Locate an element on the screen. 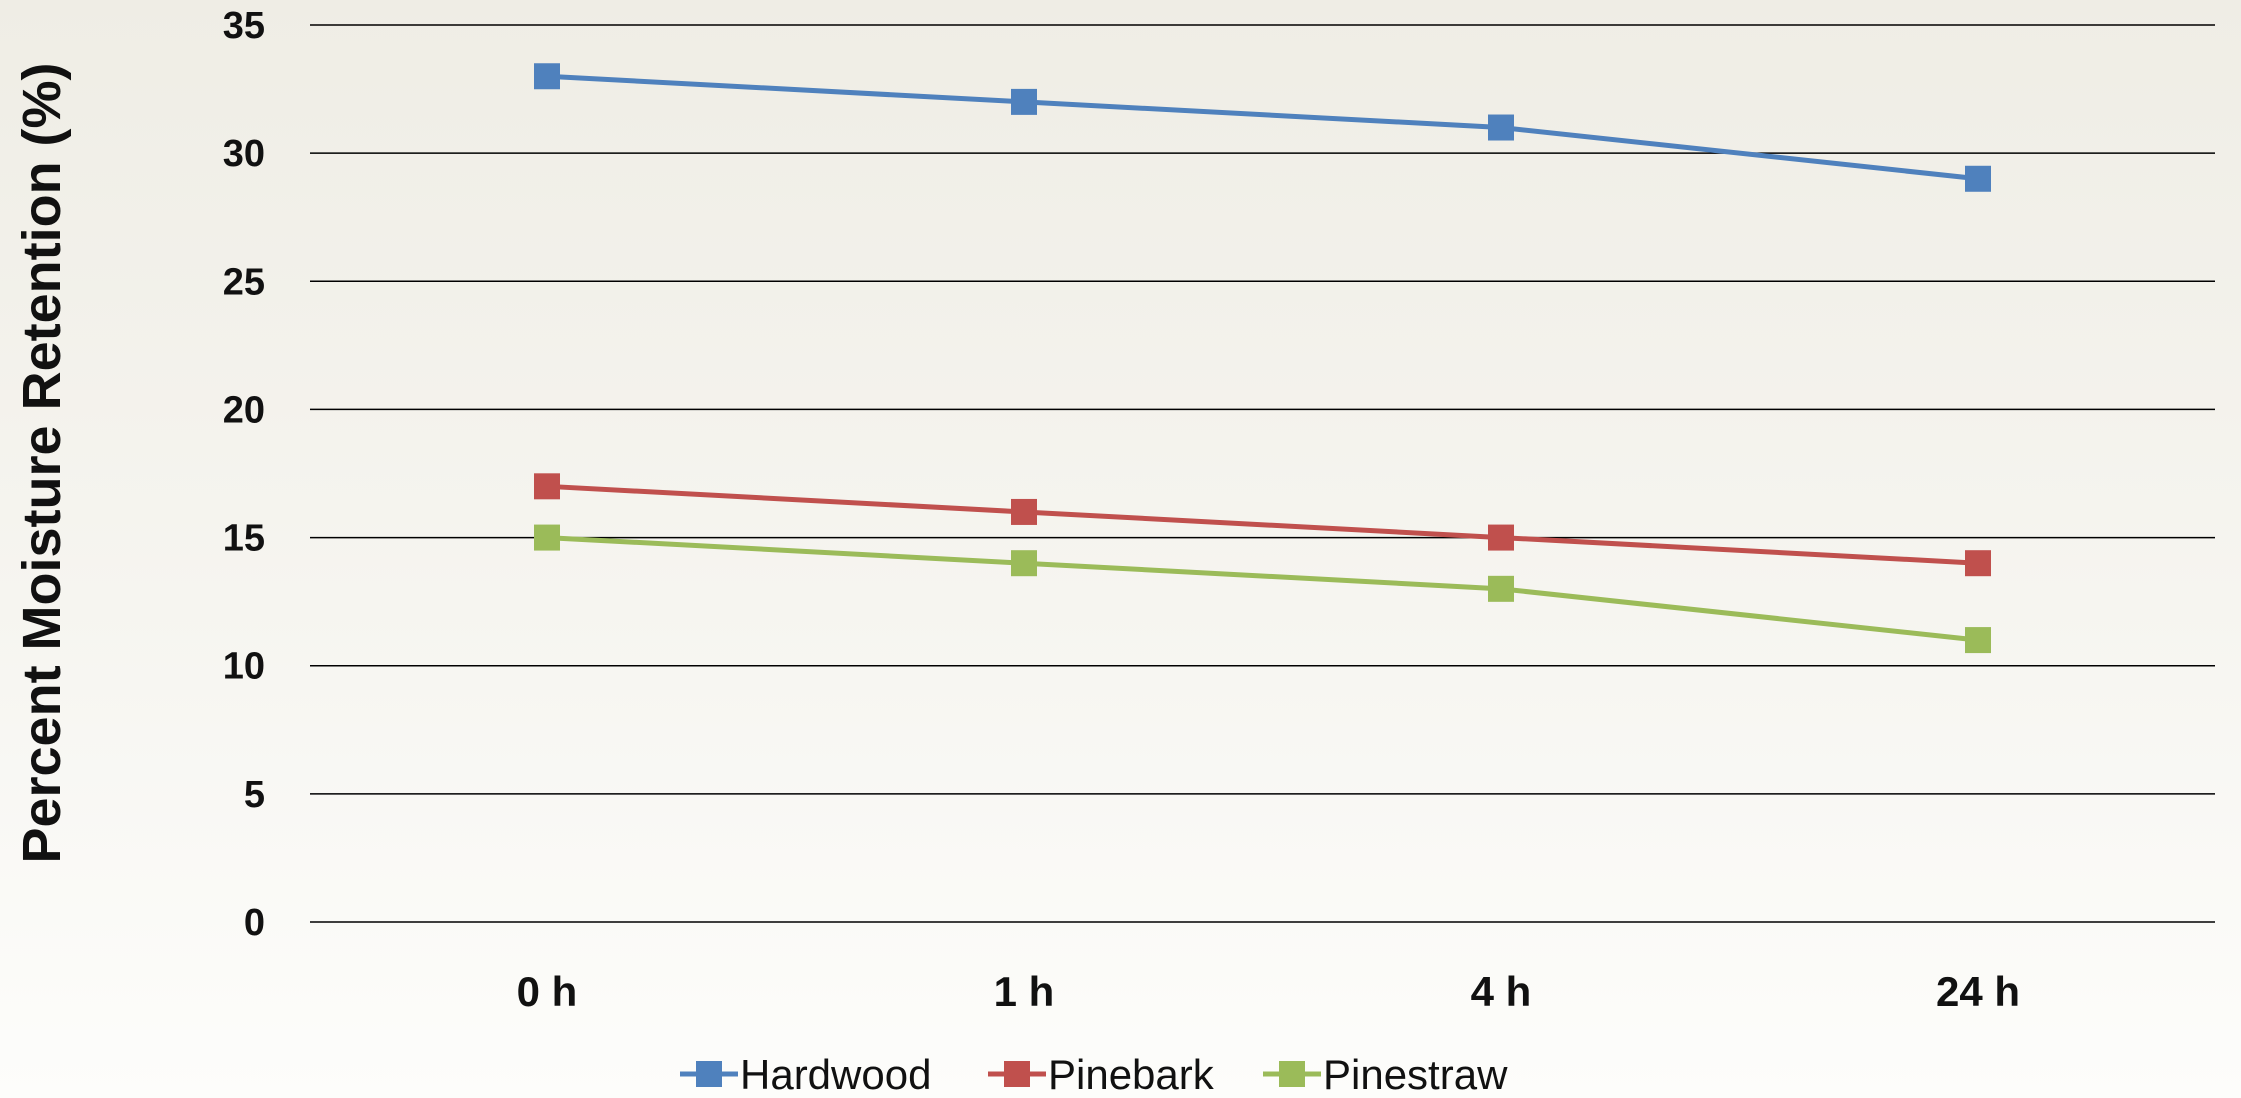  legend: Hardwood Pinebark Pinestraw is located at coordinates (1094, 1074).